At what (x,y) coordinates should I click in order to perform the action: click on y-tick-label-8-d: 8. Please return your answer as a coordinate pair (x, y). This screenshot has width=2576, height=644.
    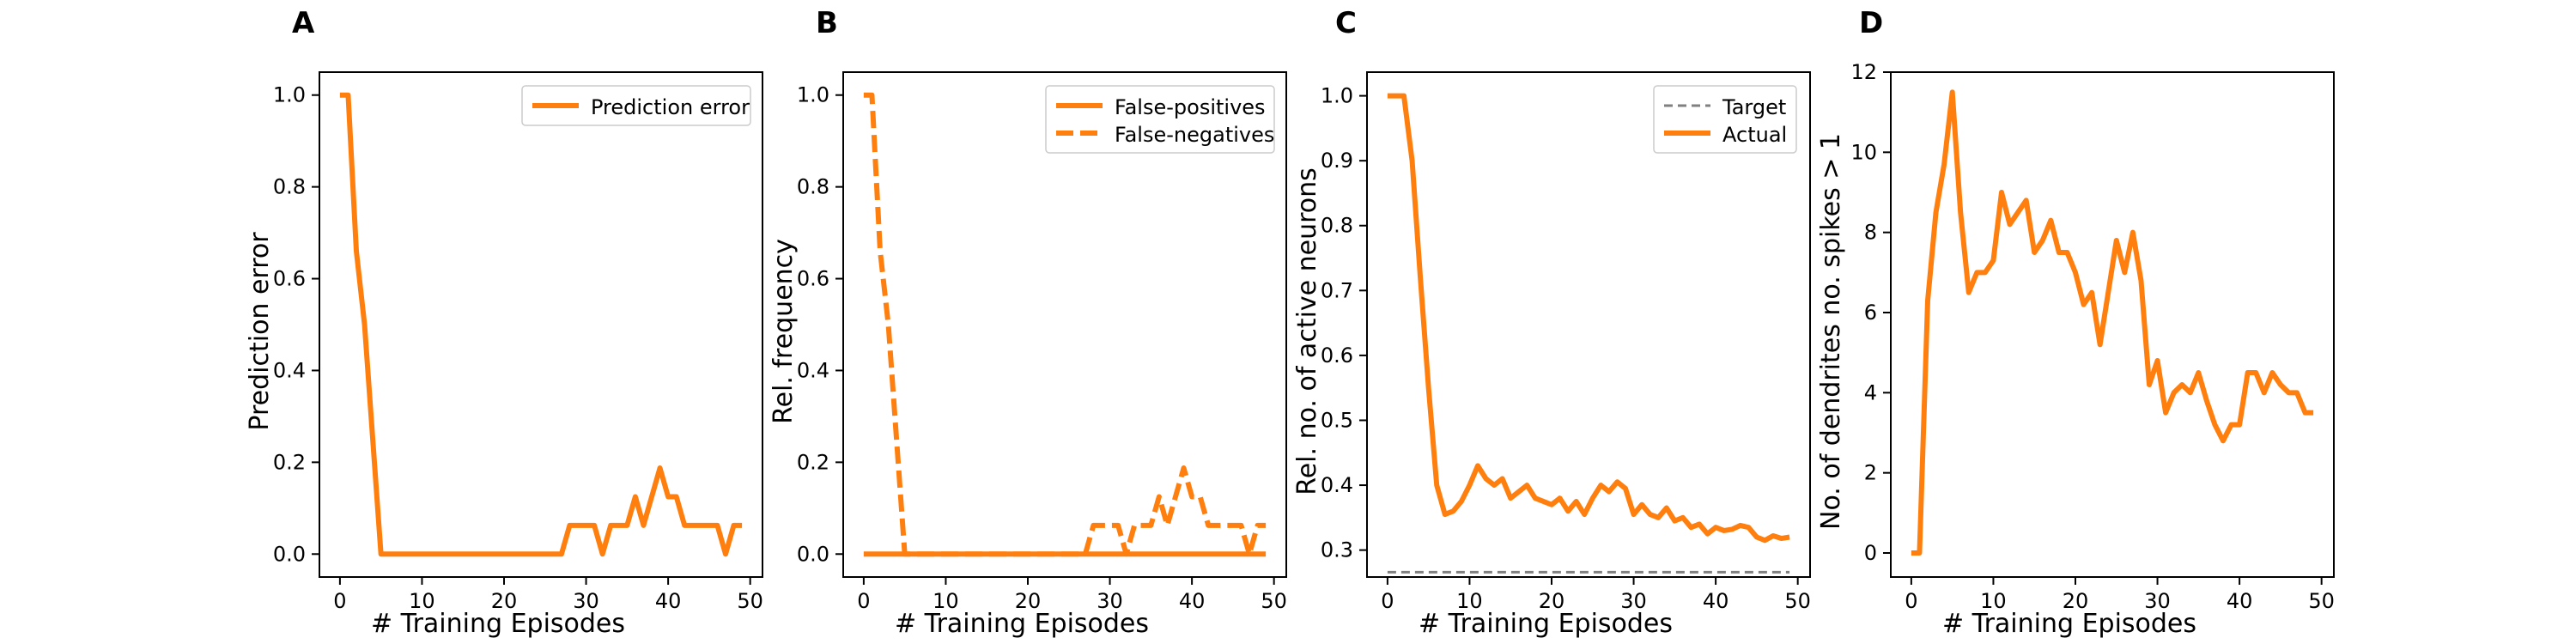
    Looking at the image, I should click on (1871, 233).